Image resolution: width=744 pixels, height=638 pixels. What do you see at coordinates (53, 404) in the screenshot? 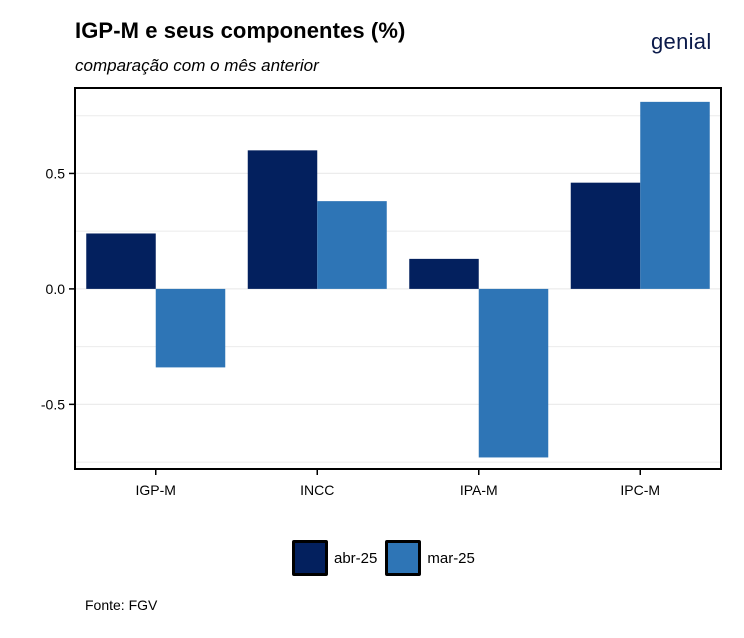
I see `y-tick-label: -0.5` at bounding box center [53, 404].